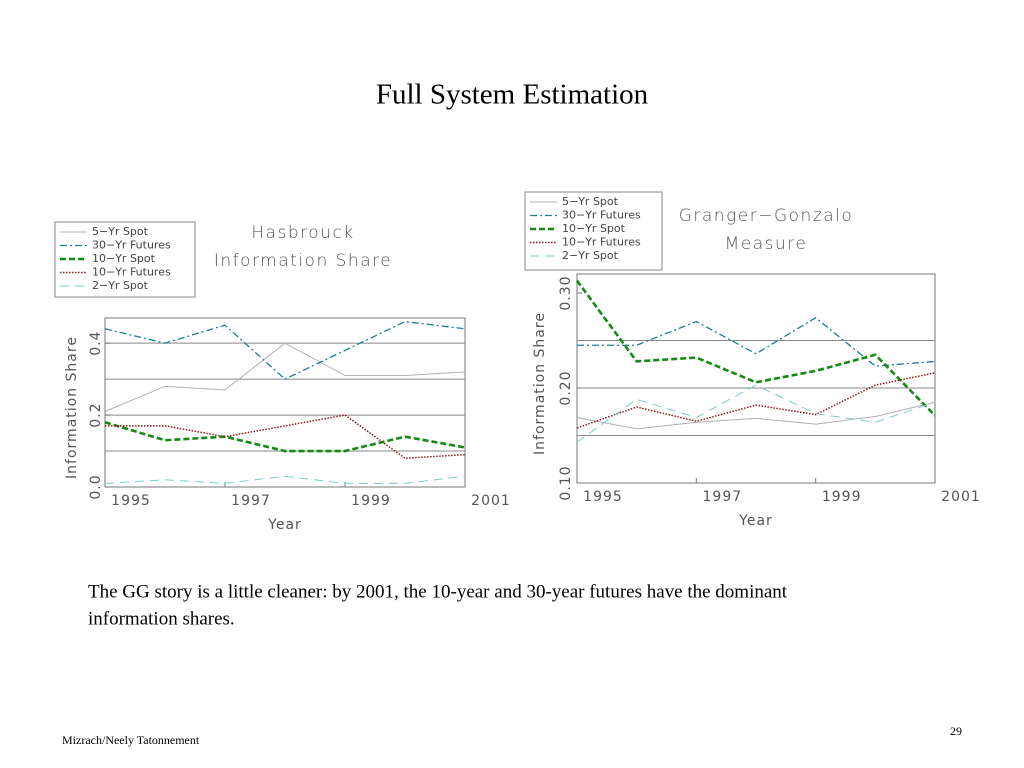 The image size is (1024, 768). I want to click on y-tick-label: 0.10, so click(566, 482).